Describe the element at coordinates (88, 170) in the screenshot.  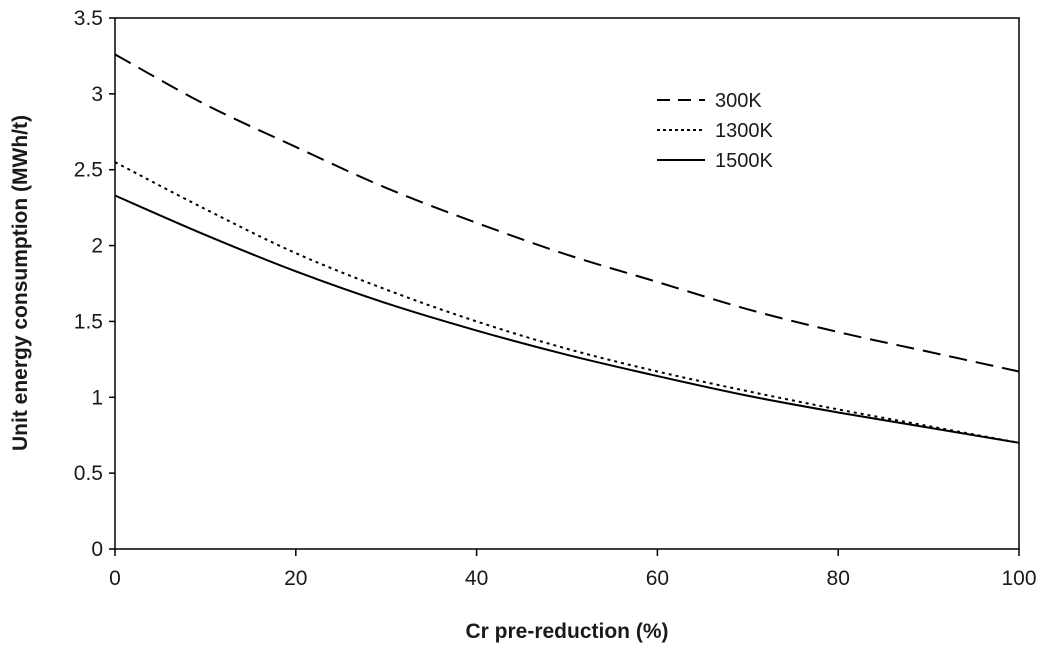
I see `y-tick-label: 2.5` at that location.